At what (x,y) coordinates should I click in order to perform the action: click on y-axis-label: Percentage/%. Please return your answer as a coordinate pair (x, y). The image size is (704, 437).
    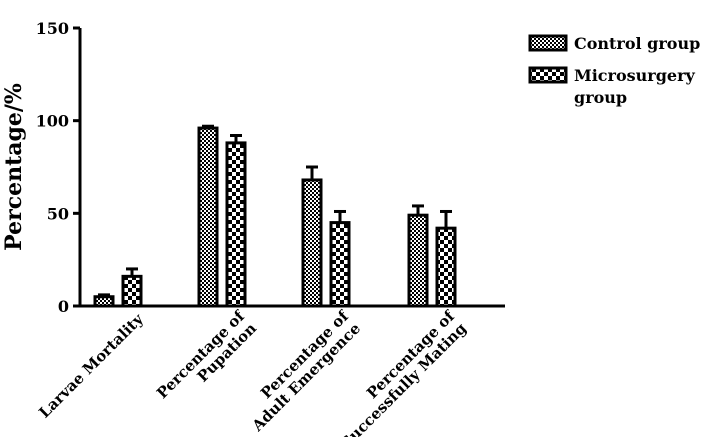
    Looking at the image, I should click on (14, 167).